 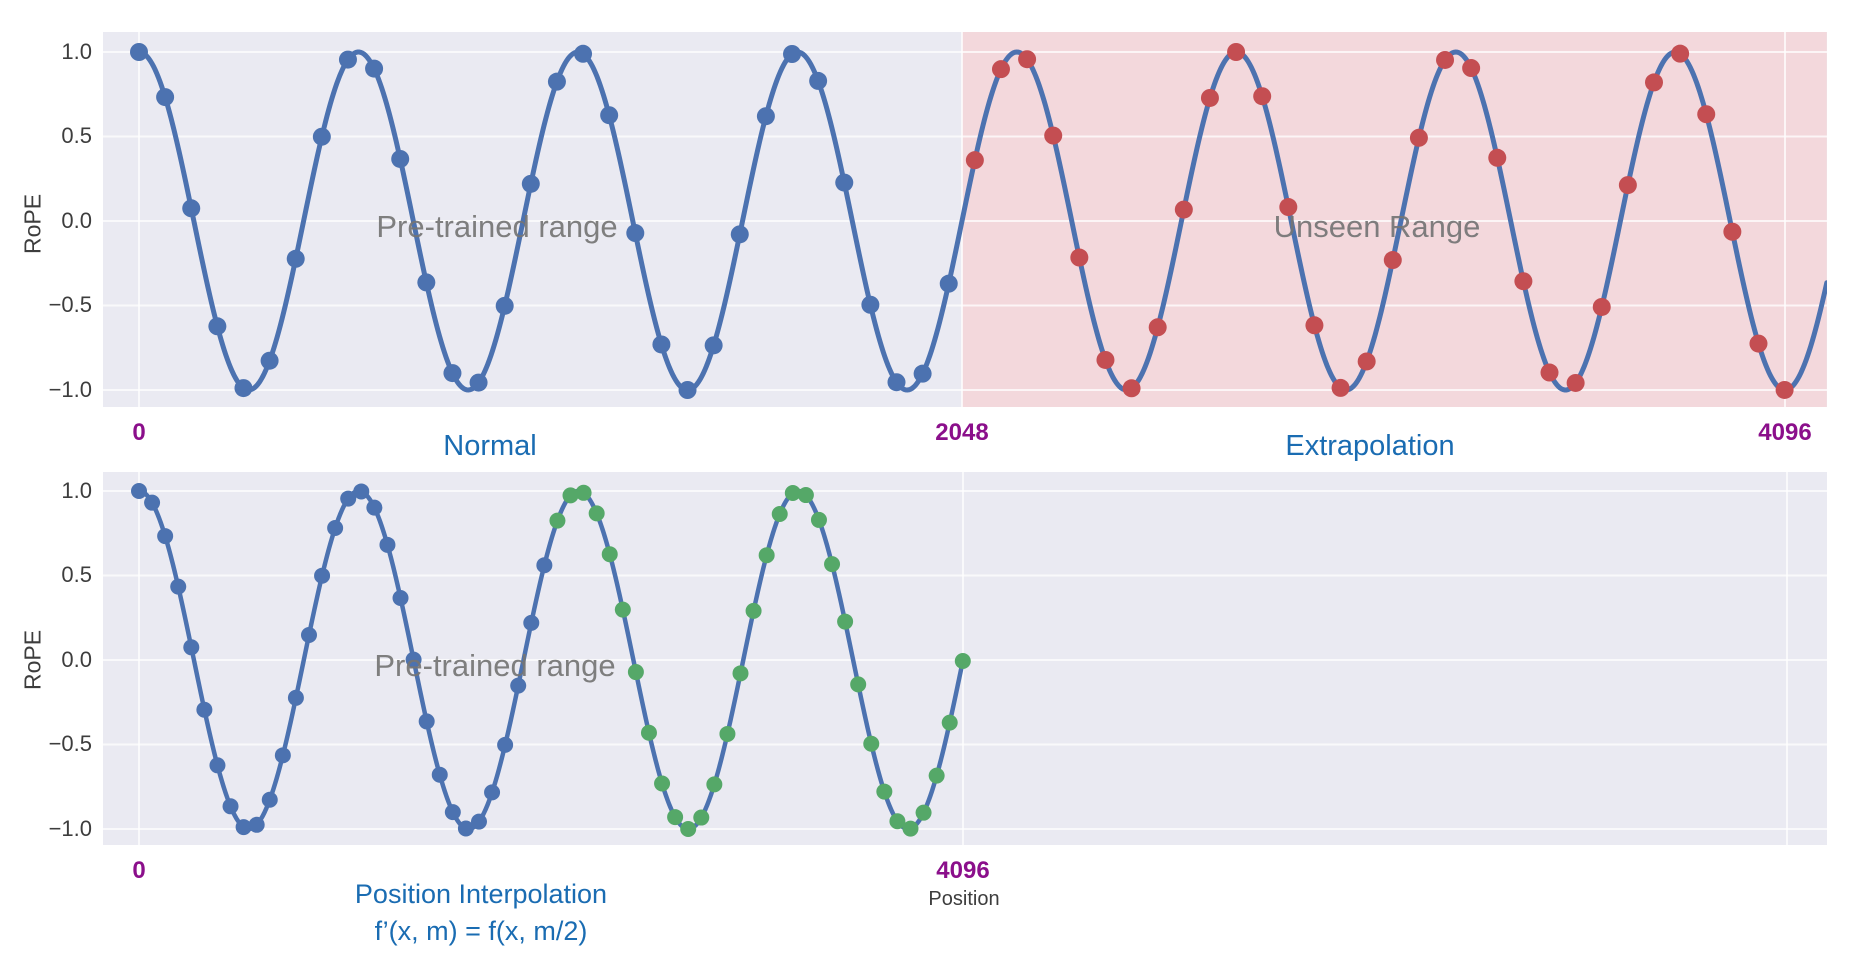 What do you see at coordinates (962, 432) in the screenshot?
I see `top-xtick-2048: 2048` at bounding box center [962, 432].